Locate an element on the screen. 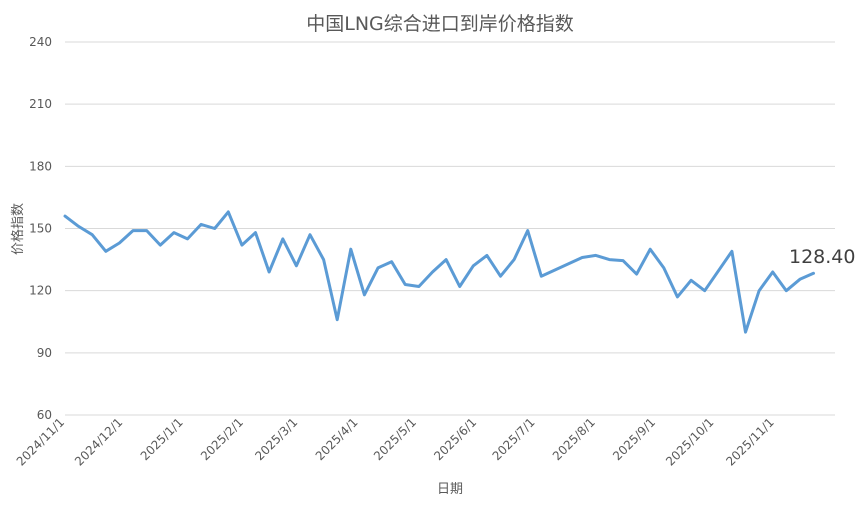  x-tick-label: 2025/9/1 is located at coordinates (634, 439).